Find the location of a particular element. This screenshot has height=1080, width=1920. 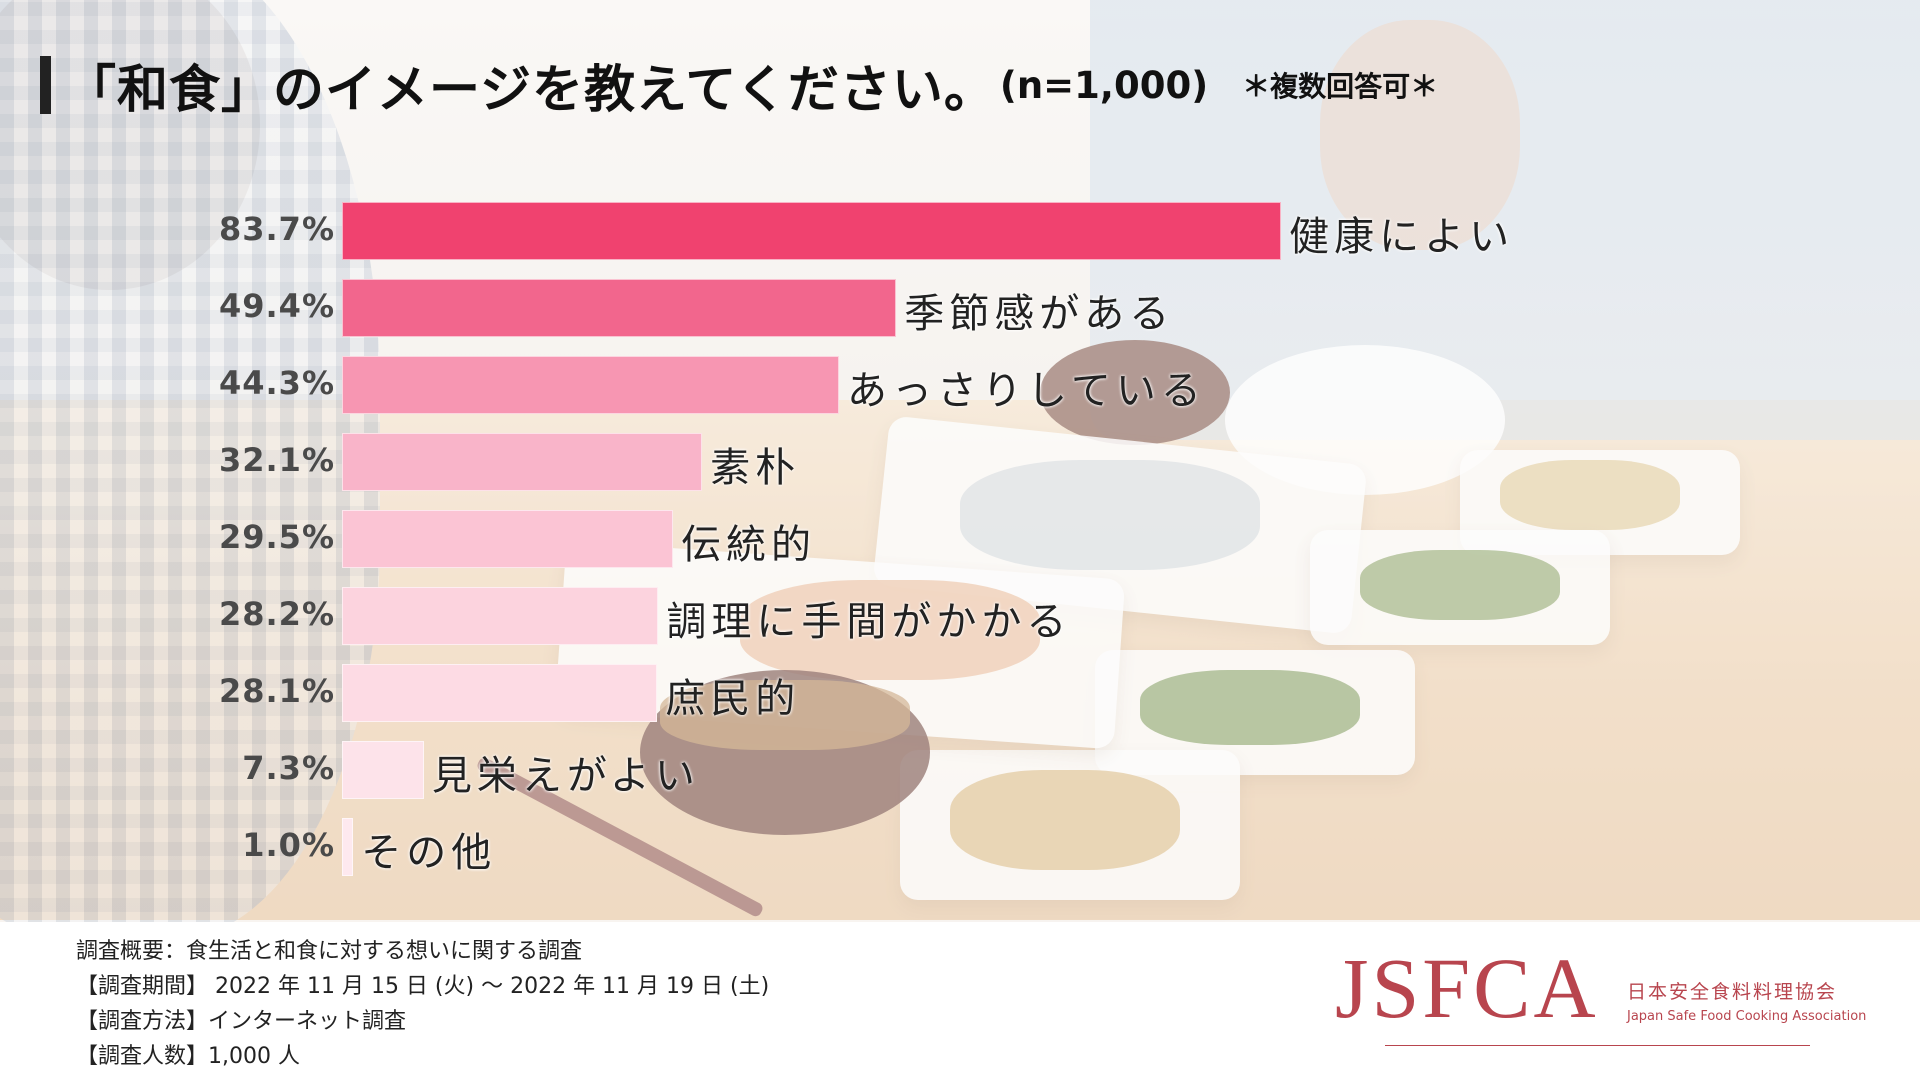

bar-category-label: あっさりしている is located at coordinates (1026, 391).